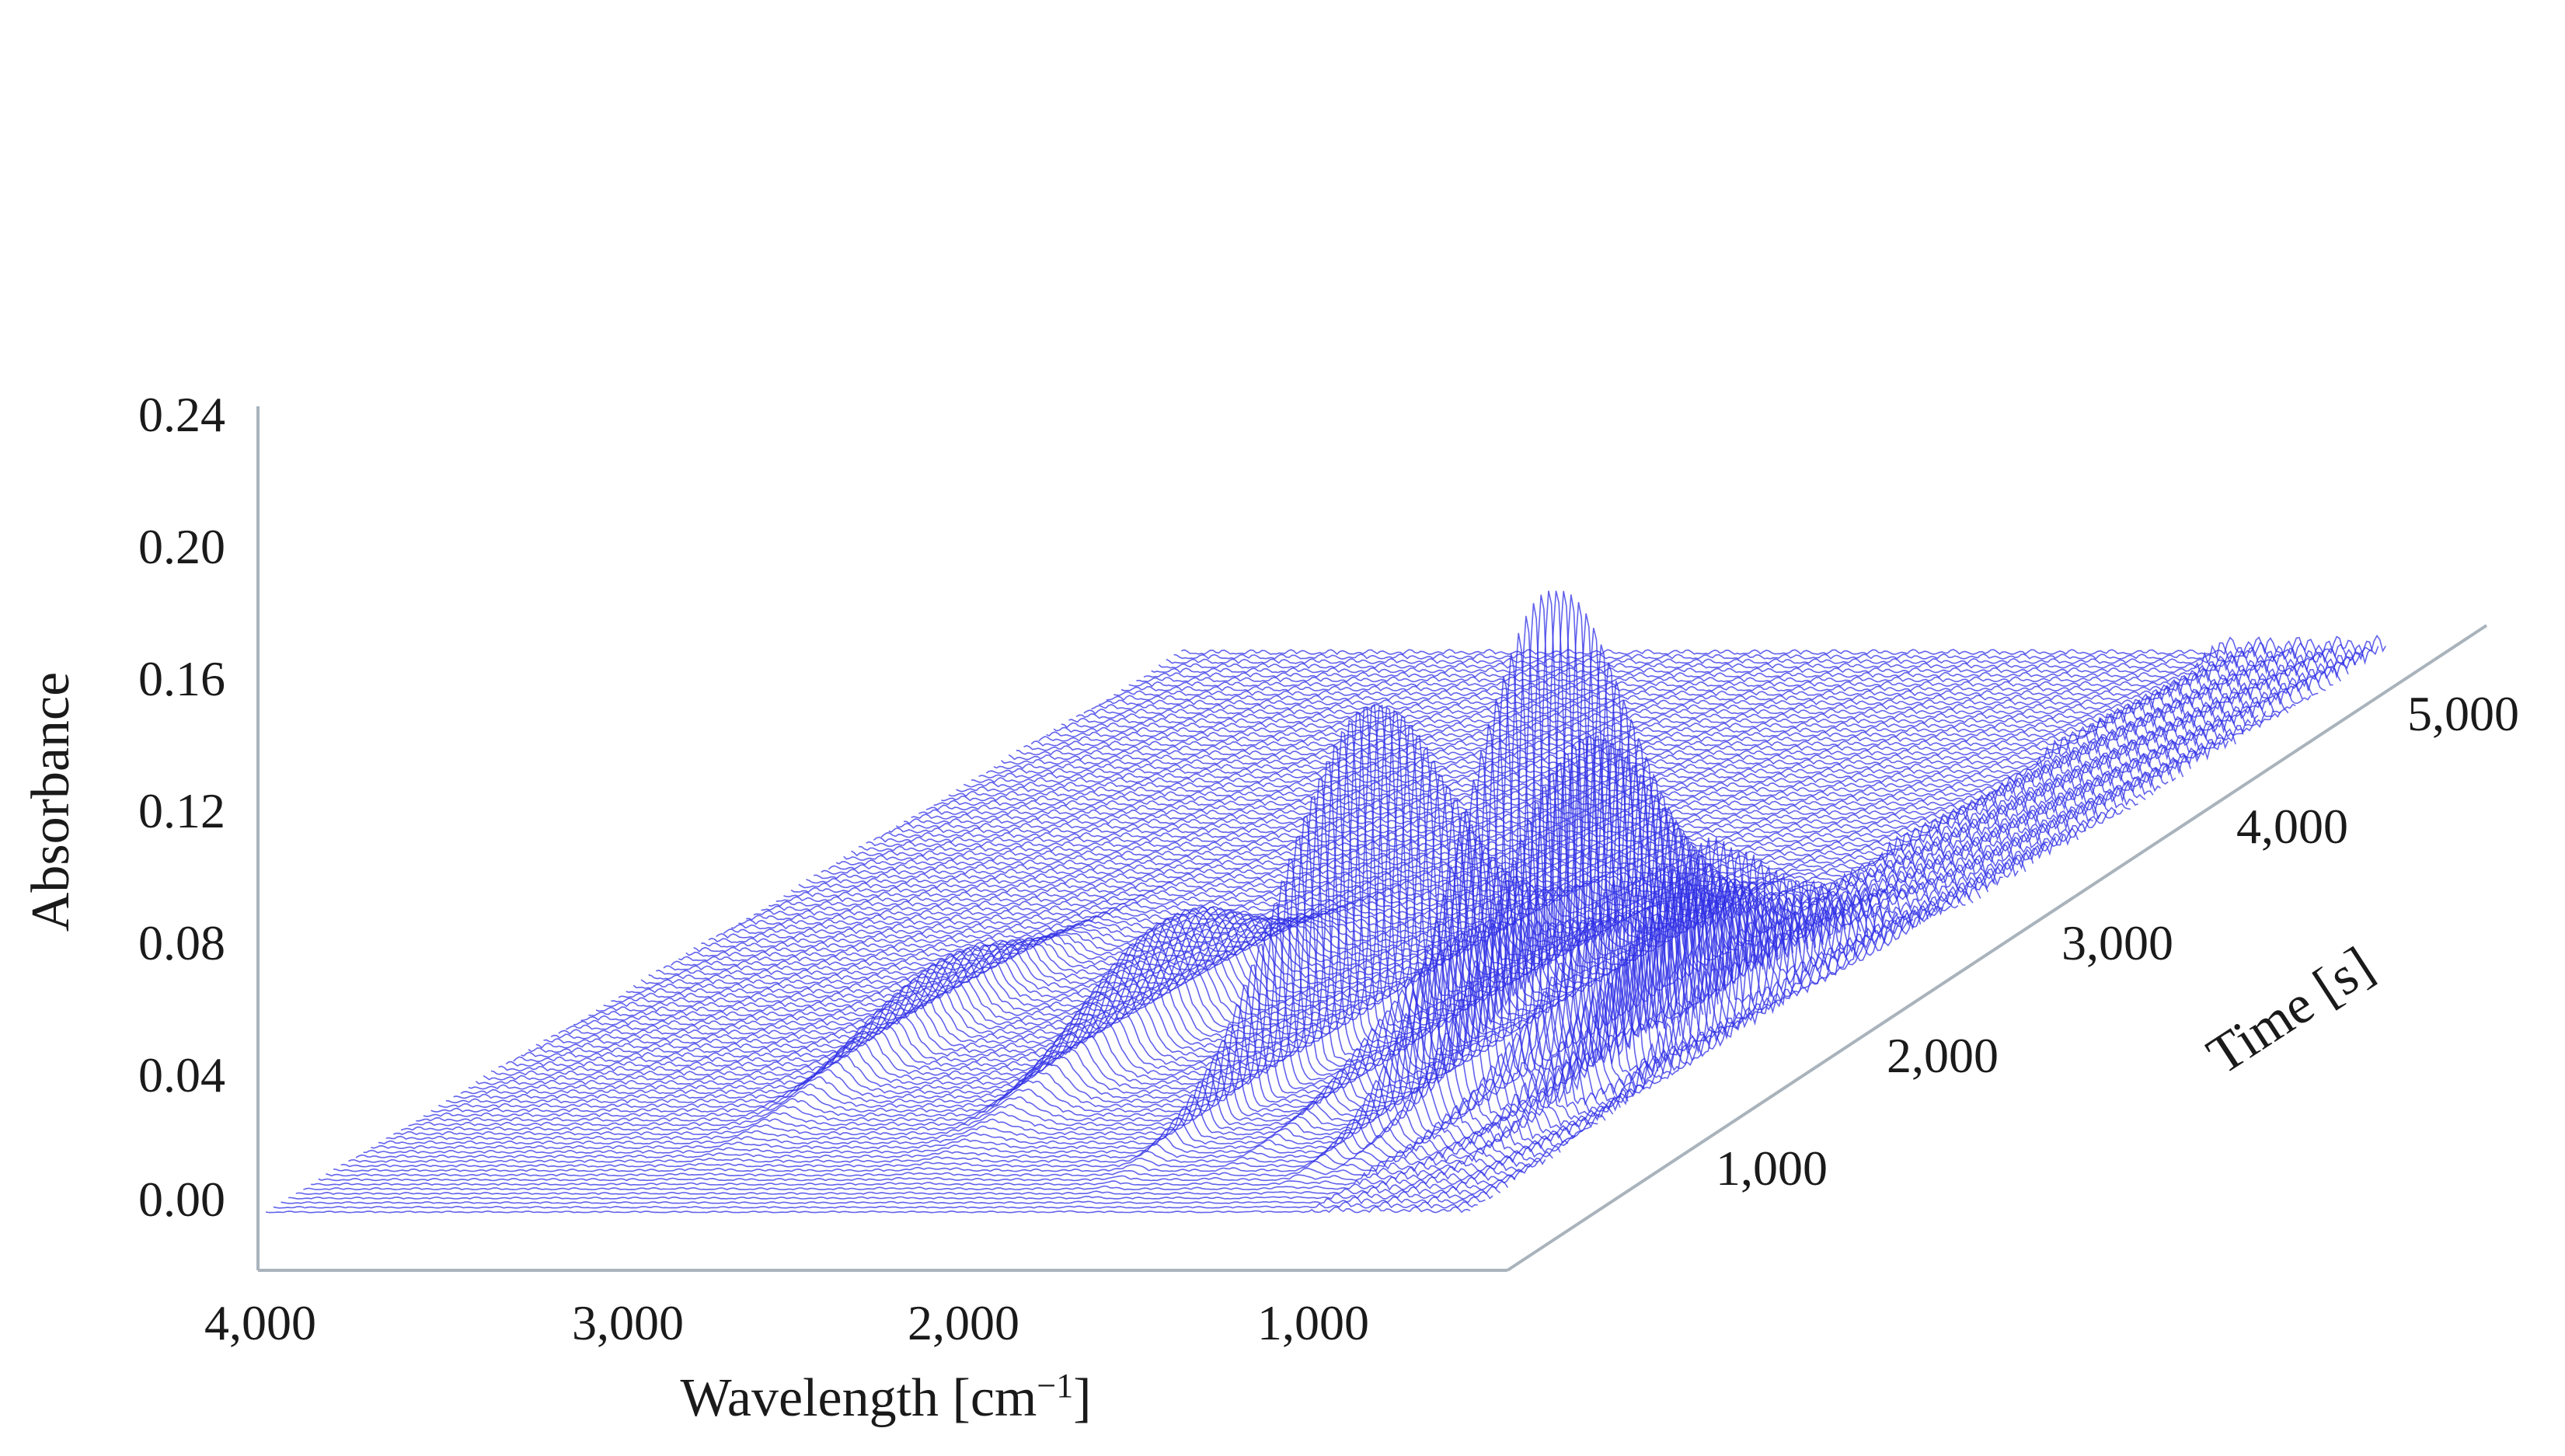 This screenshot has height=1456, width=2565. Describe the element at coordinates (182, 547) in the screenshot. I see `z-tick-label: 0.20` at that location.